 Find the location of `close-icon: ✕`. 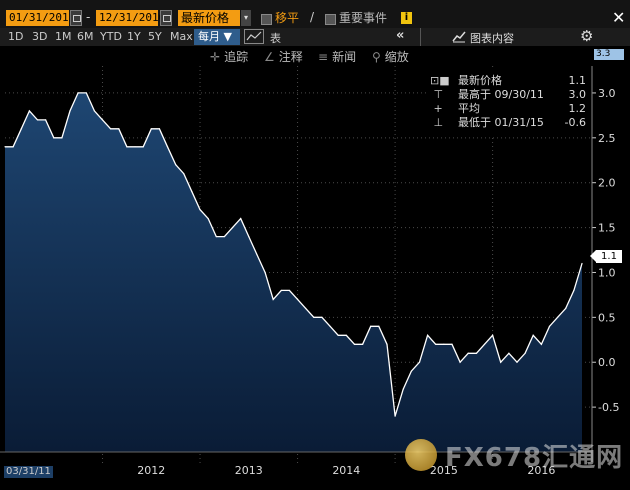

close-icon: ✕ is located at coordinates (619, 17).